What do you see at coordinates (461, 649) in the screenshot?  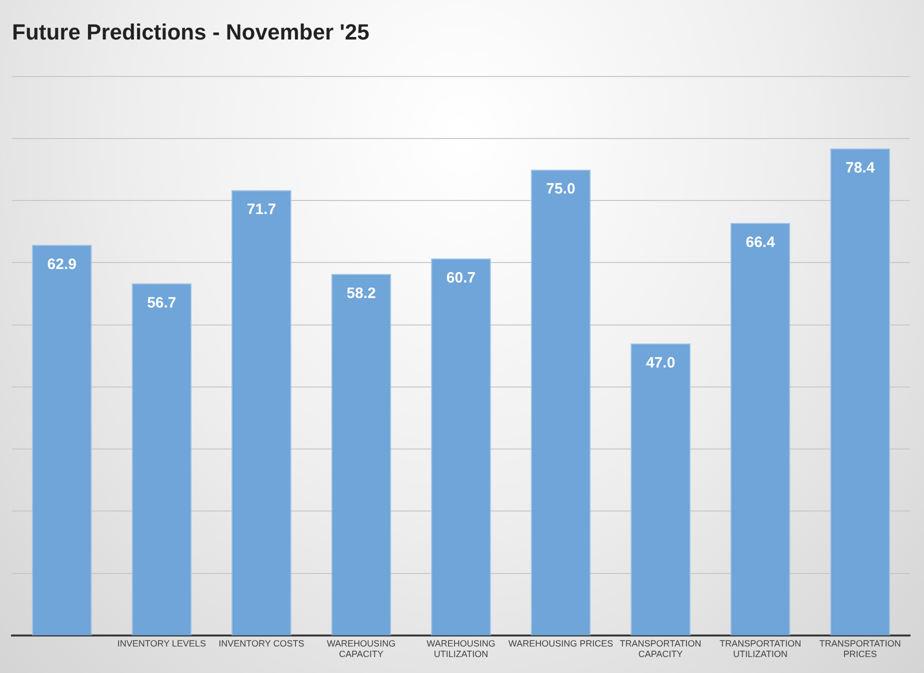 I see `x-tick-label: WAREHOUSING UTILIZATION` at bounding box center [461, 649].